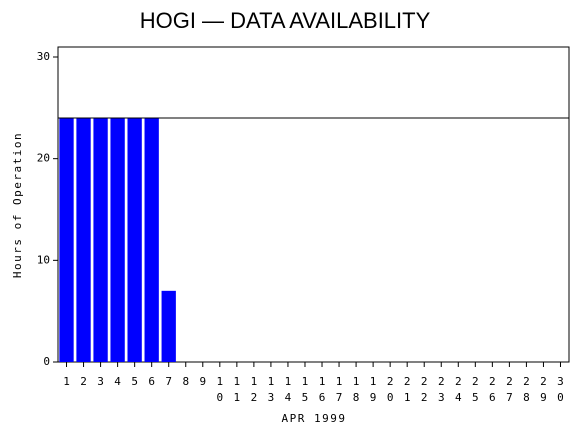  Describe the element at coordinates (314, 418) in the screenshot. I see `x-axis-label: APR 1999` at that location.